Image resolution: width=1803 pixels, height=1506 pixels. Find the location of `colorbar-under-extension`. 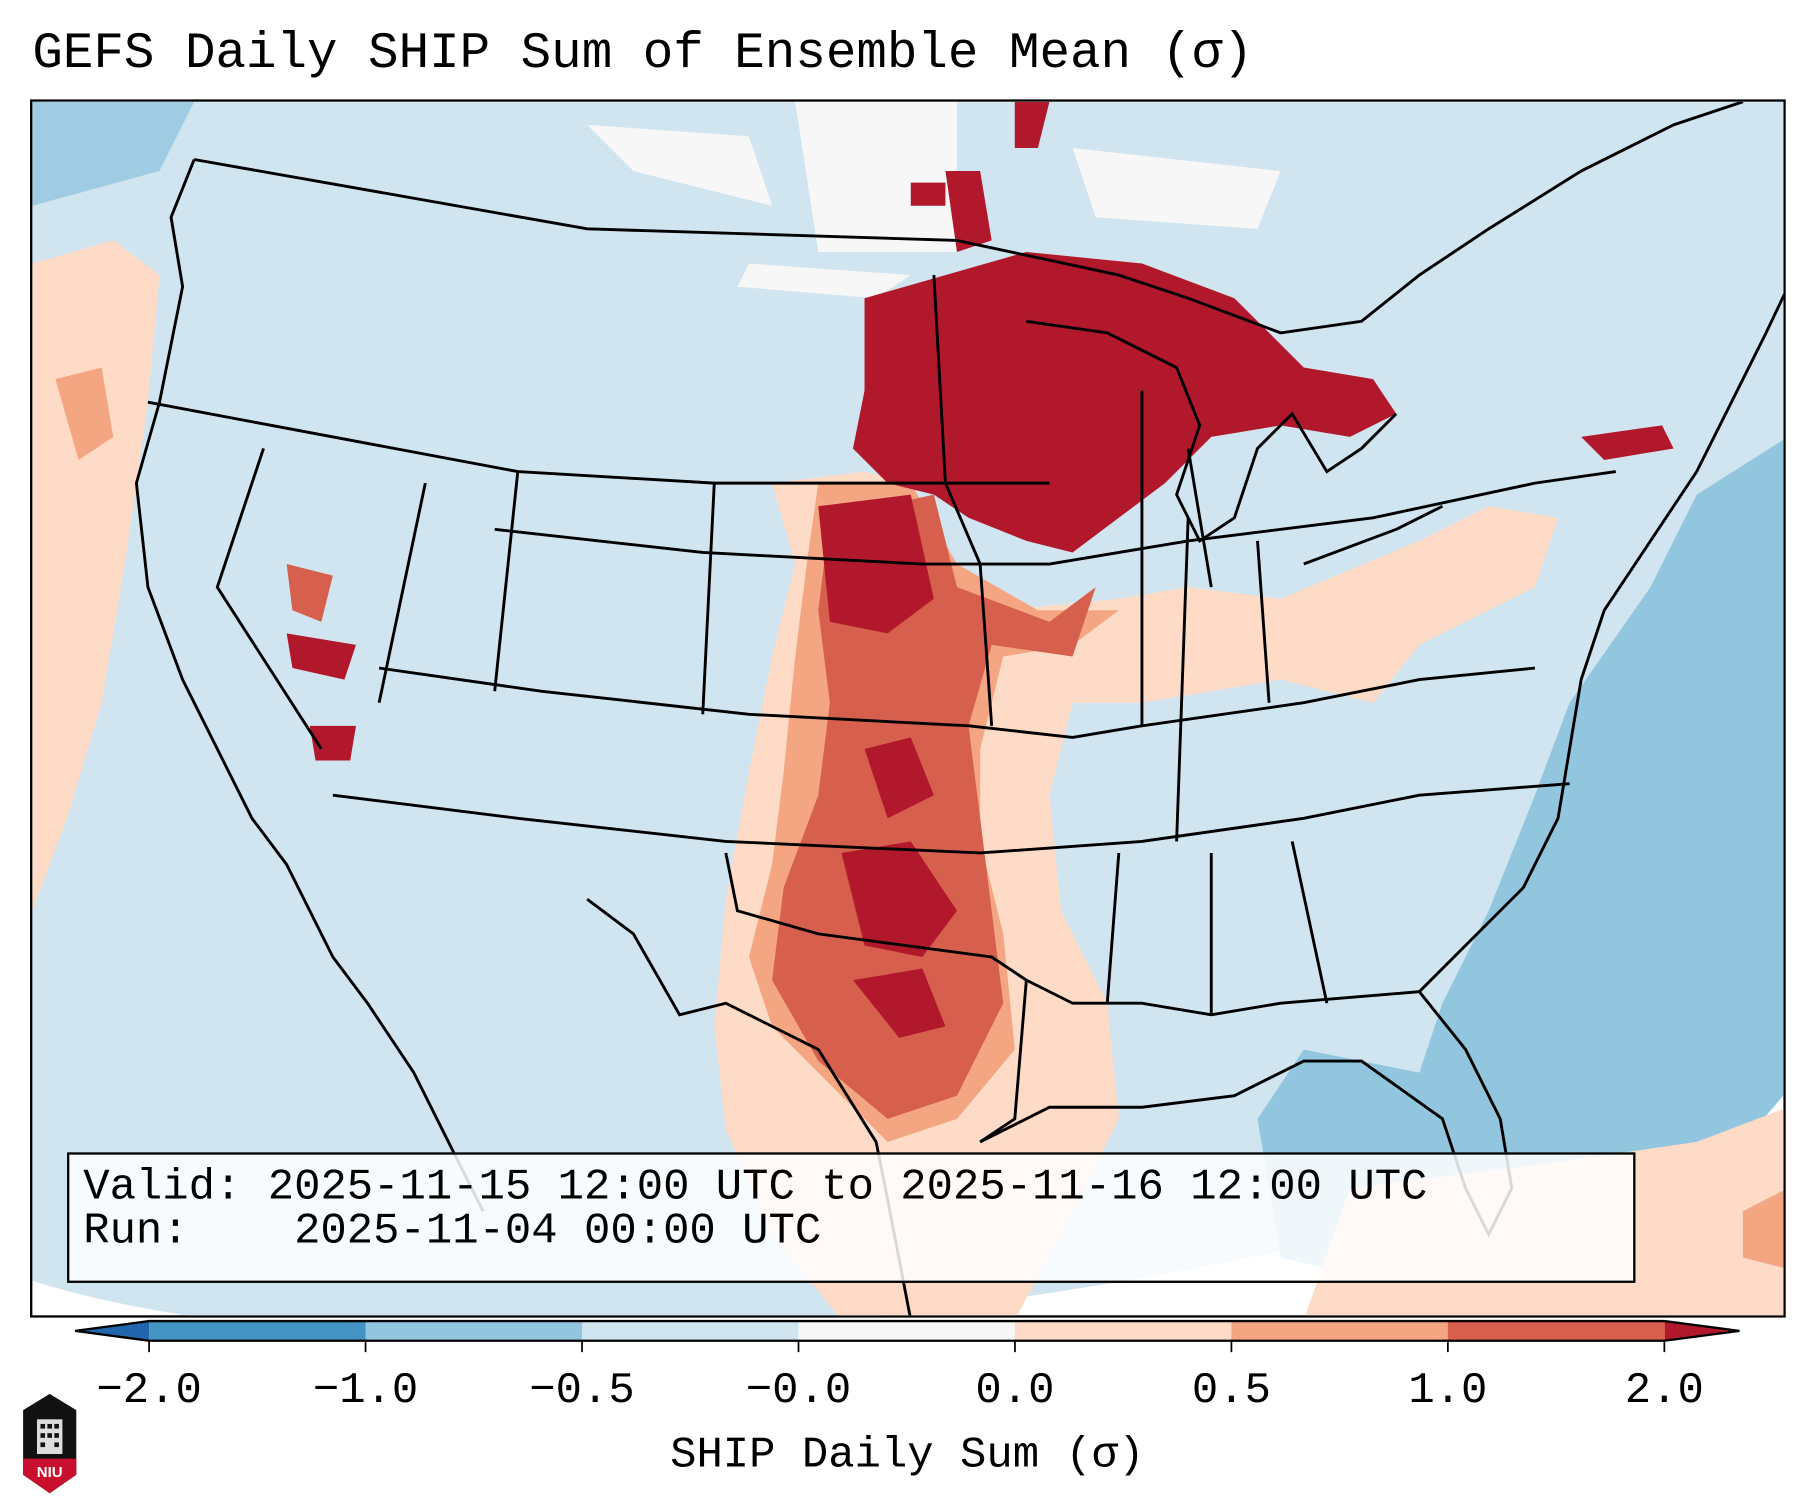

colorbar-under-extension is located at coordinates (112, 1331).